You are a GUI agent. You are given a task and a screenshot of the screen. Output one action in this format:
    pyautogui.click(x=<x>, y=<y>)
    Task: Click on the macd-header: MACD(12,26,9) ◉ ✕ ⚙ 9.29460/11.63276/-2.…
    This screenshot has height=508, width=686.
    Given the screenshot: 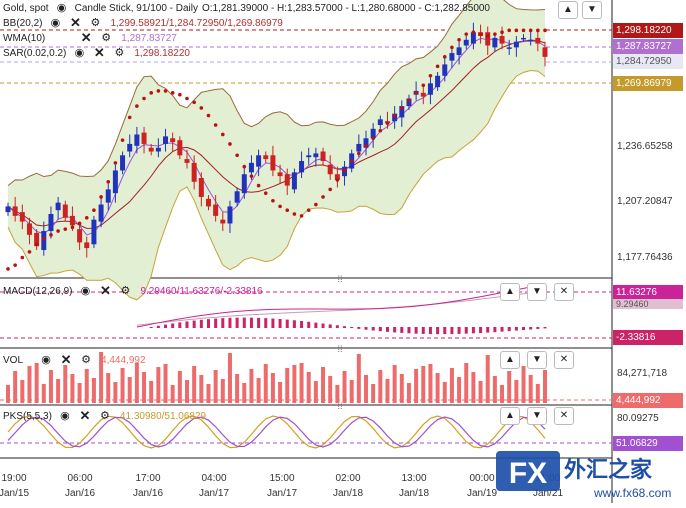 What is the action you would take?
    pyautogui.click(x=133, y=291)
    